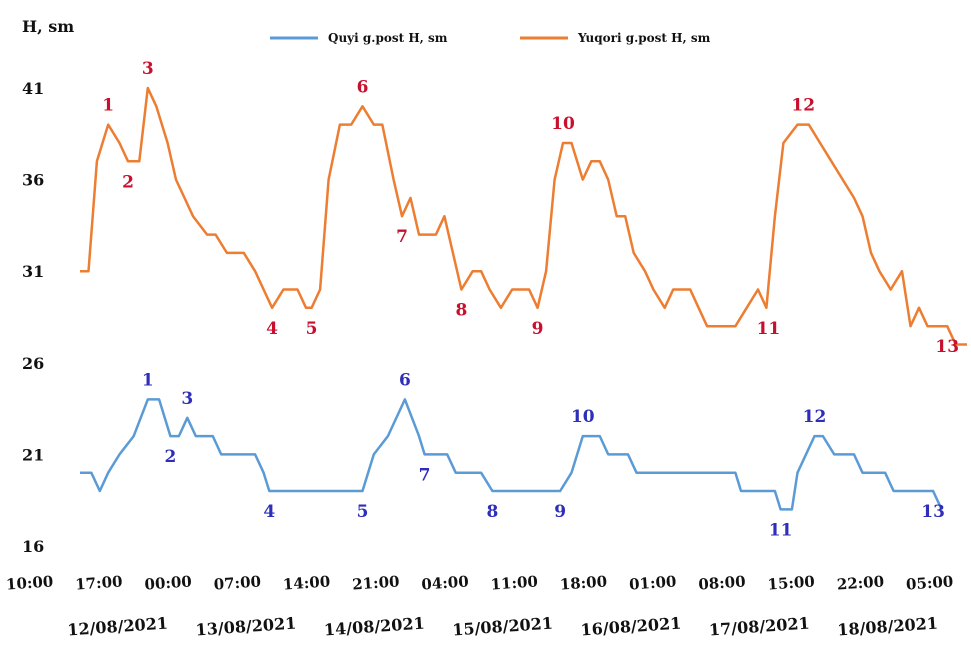 Image resolution: width=971 pixels, height=646 pixels. What do you see at coordinates (490, 38) in the screenshot?
I see `legend: Quyi g.post H, sm Yuqori g.post H, sm` at bounding box center [490, 38].